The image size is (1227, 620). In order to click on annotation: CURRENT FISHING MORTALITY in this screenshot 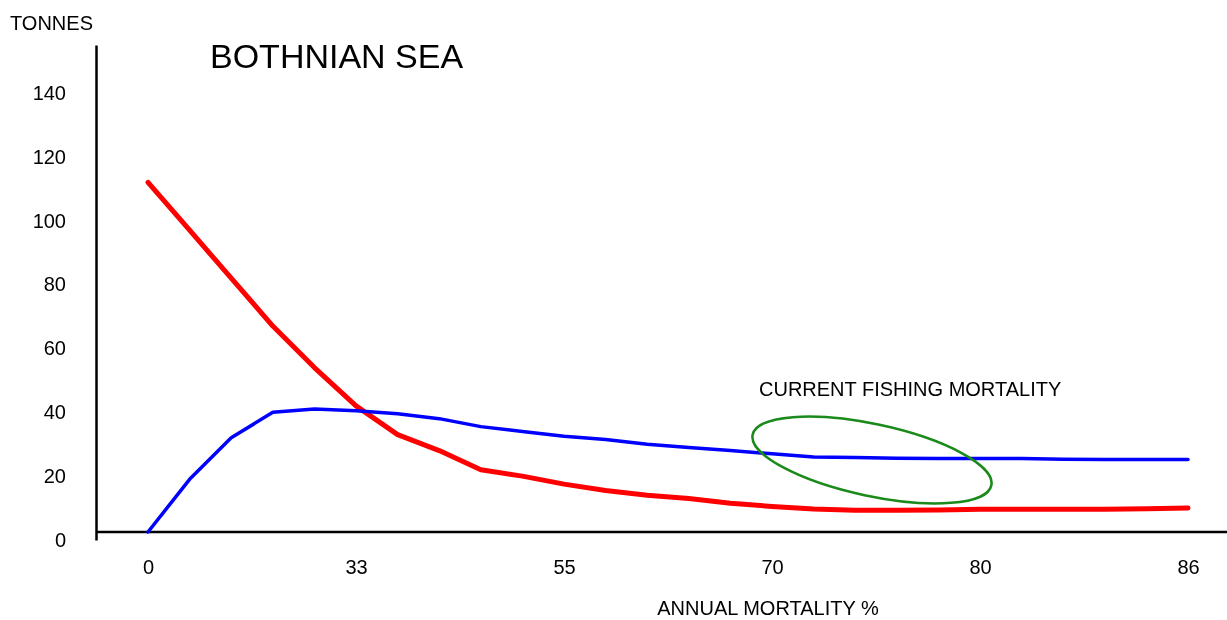, I will do `click(910, 389)`.